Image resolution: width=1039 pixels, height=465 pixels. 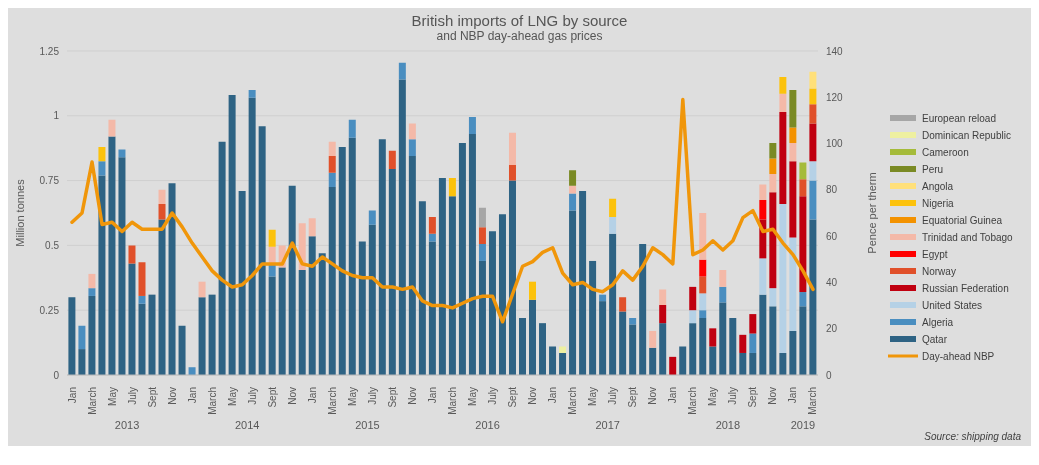 I want to click on y-tick-label: 0.25, so click(x=49, y=310).